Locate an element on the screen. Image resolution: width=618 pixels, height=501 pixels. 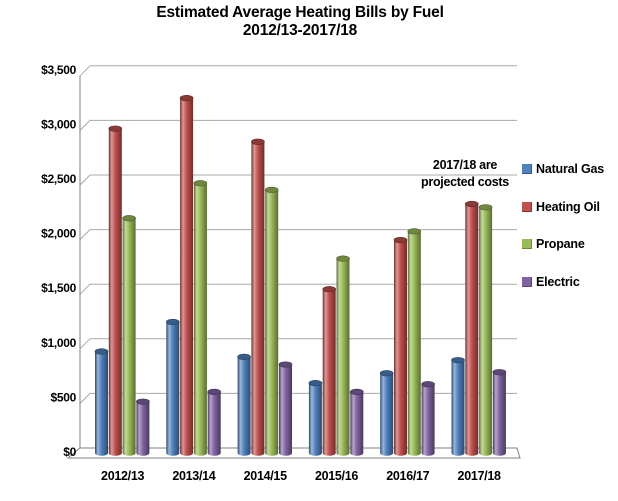
bar-natural-gas-2017/18 is located at coordinates (458, 406).